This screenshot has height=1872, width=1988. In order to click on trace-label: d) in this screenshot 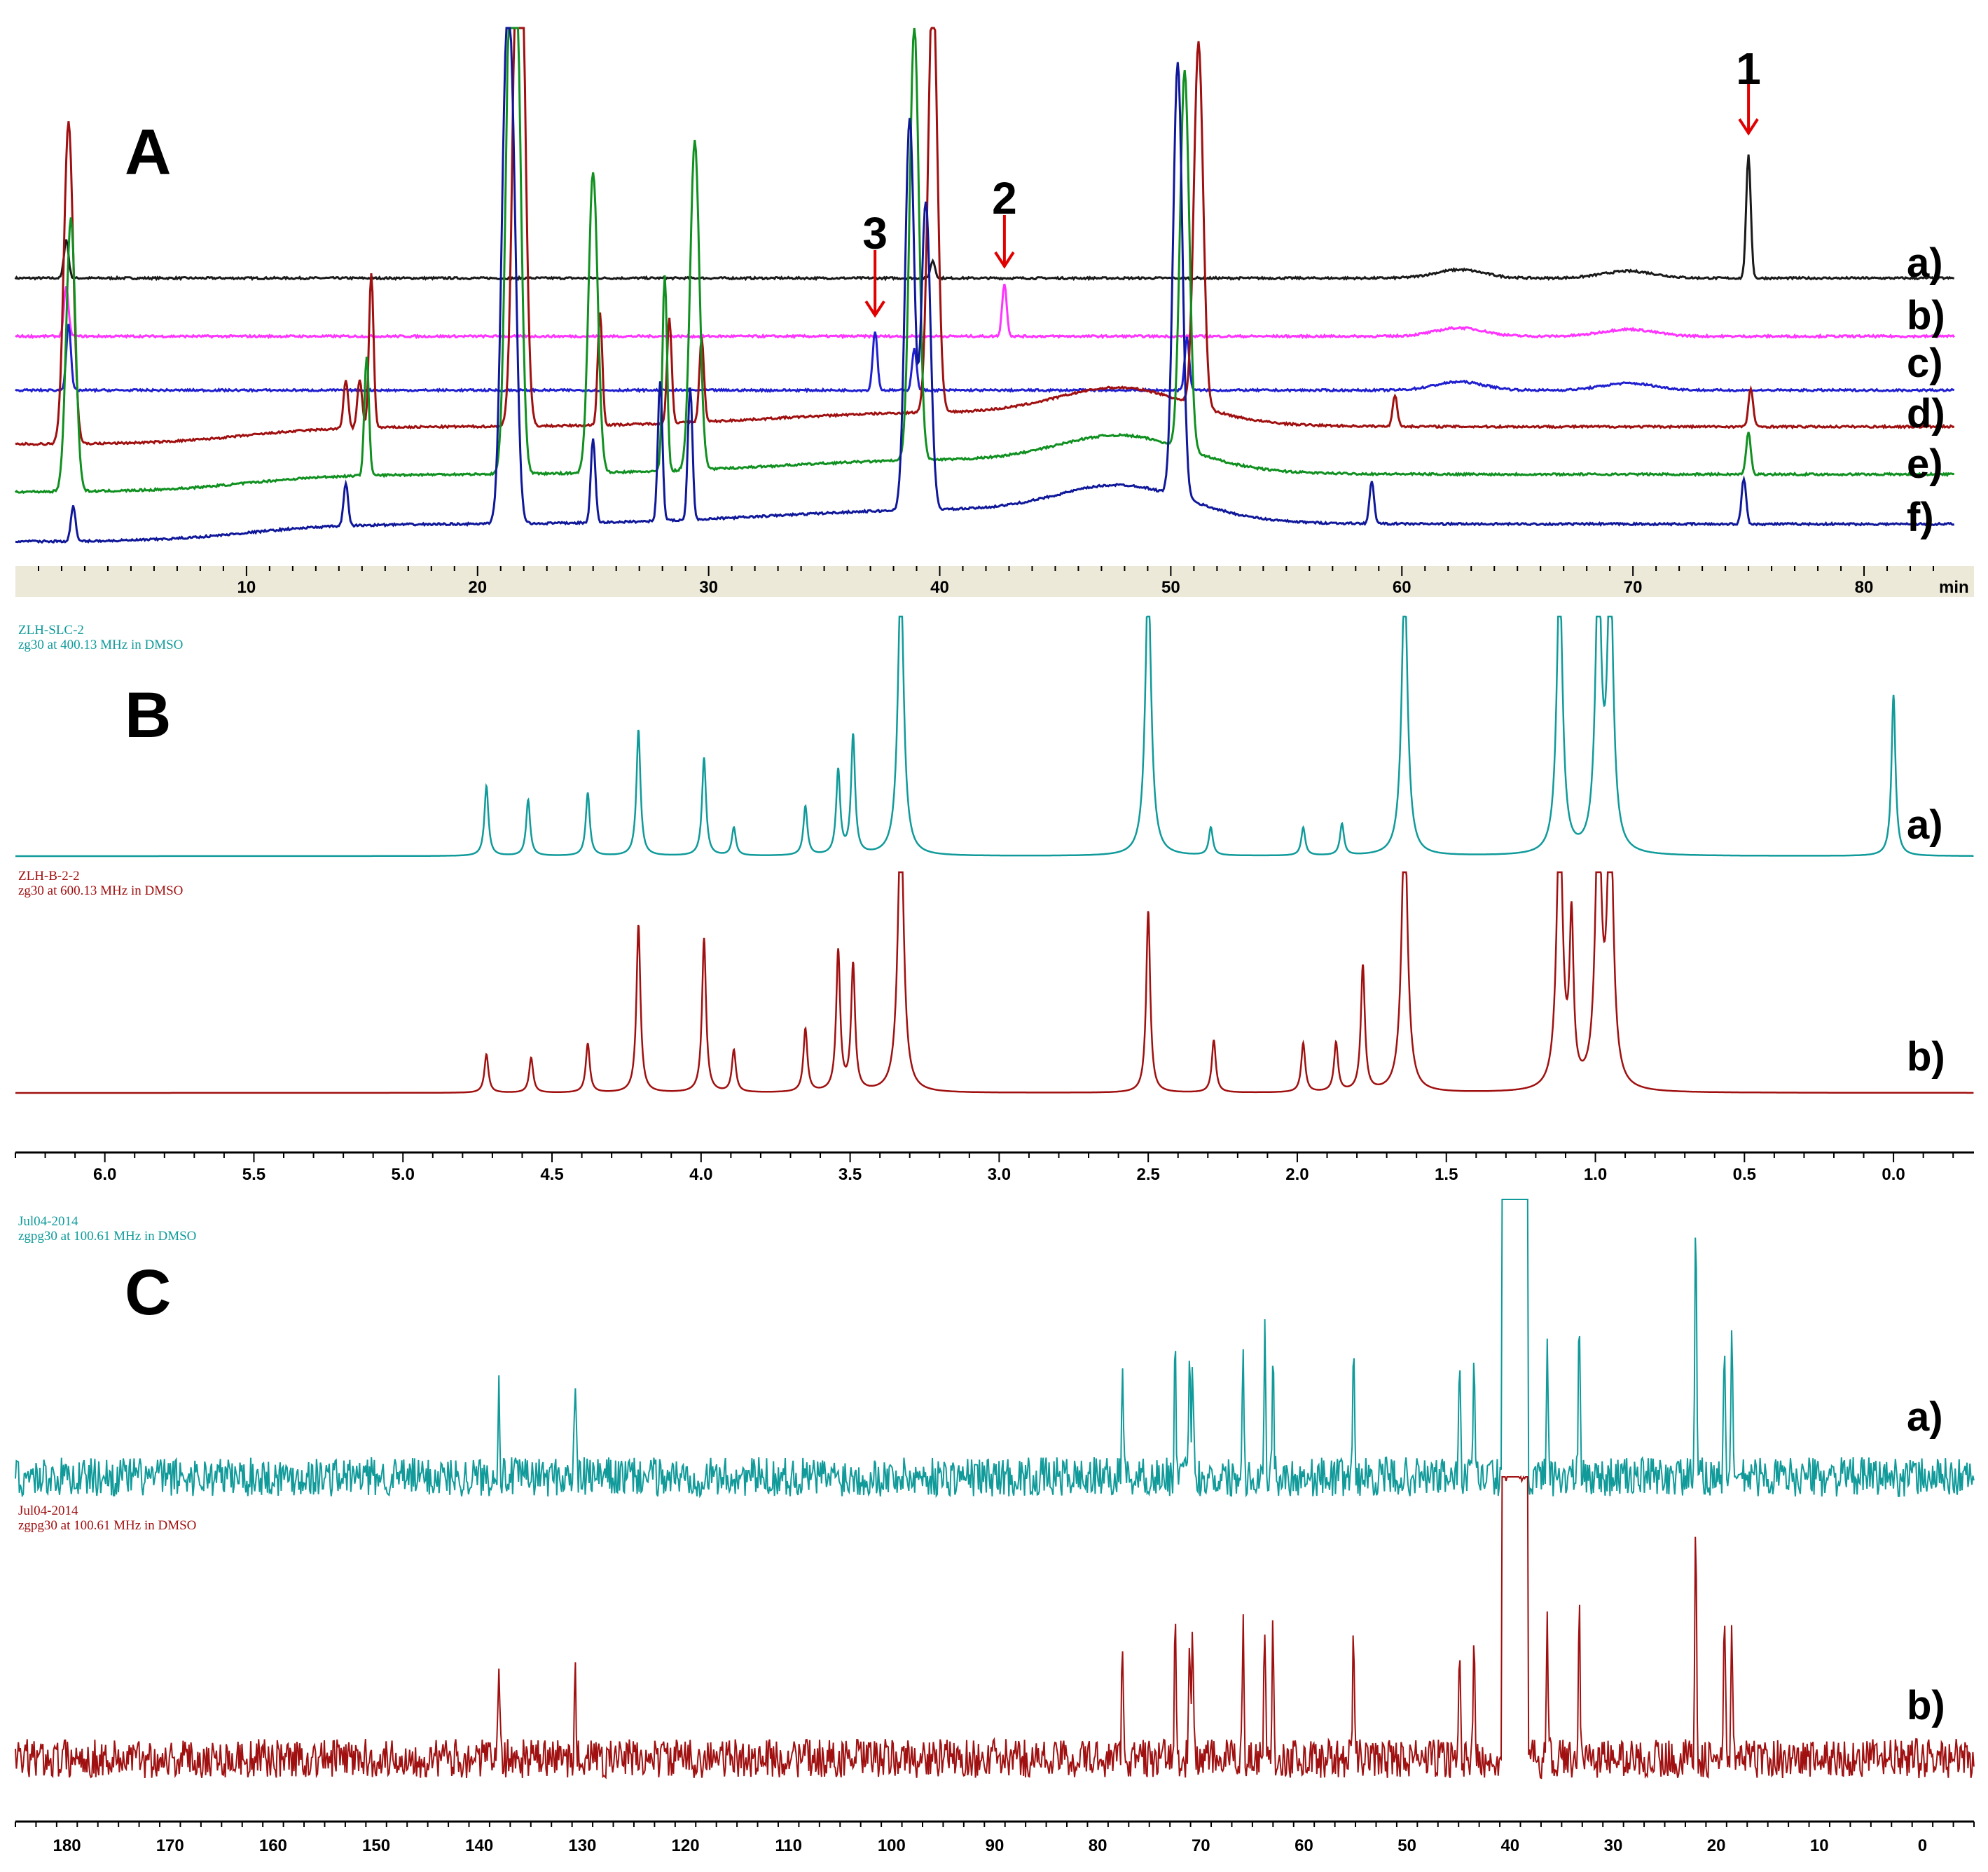, I will do `click(1926, 413)`.